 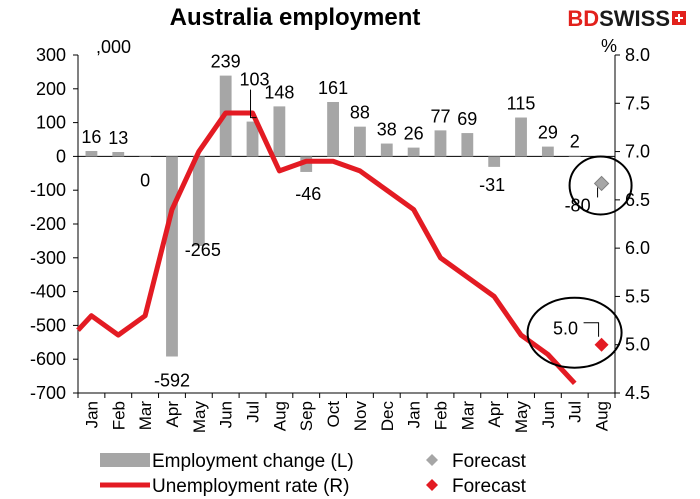 I want to click on right-axis-tick-label: 8.0, so click(x=637, y=55).